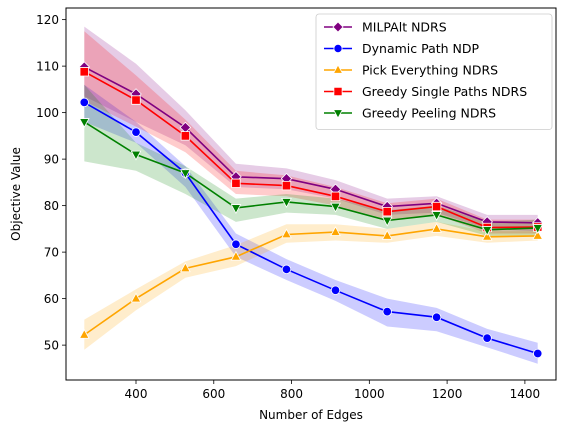 The width and height of the screenshot is (571, 432). I want to click on y-tick-label-1: 60, so click(51, 299).